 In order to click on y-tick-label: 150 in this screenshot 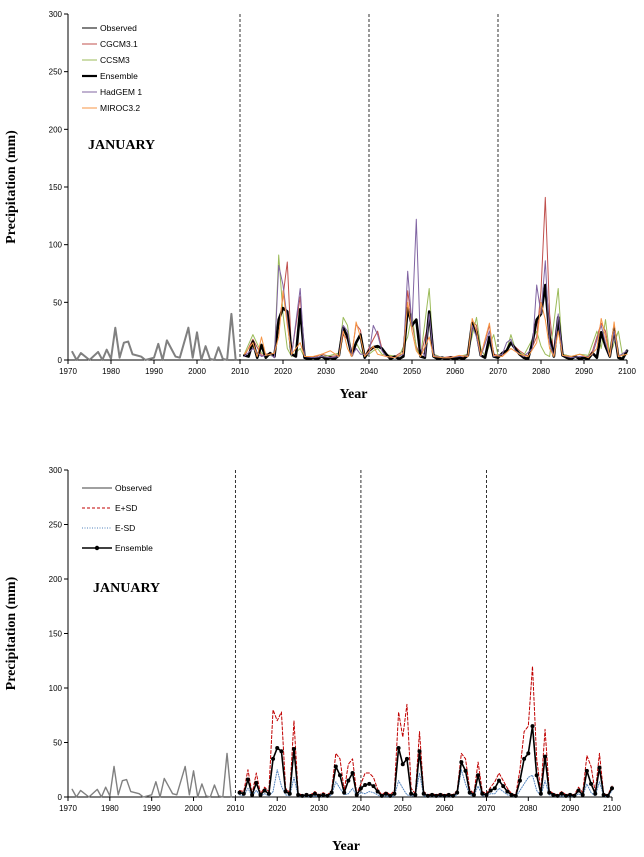, I will do `click(56, 187)`.